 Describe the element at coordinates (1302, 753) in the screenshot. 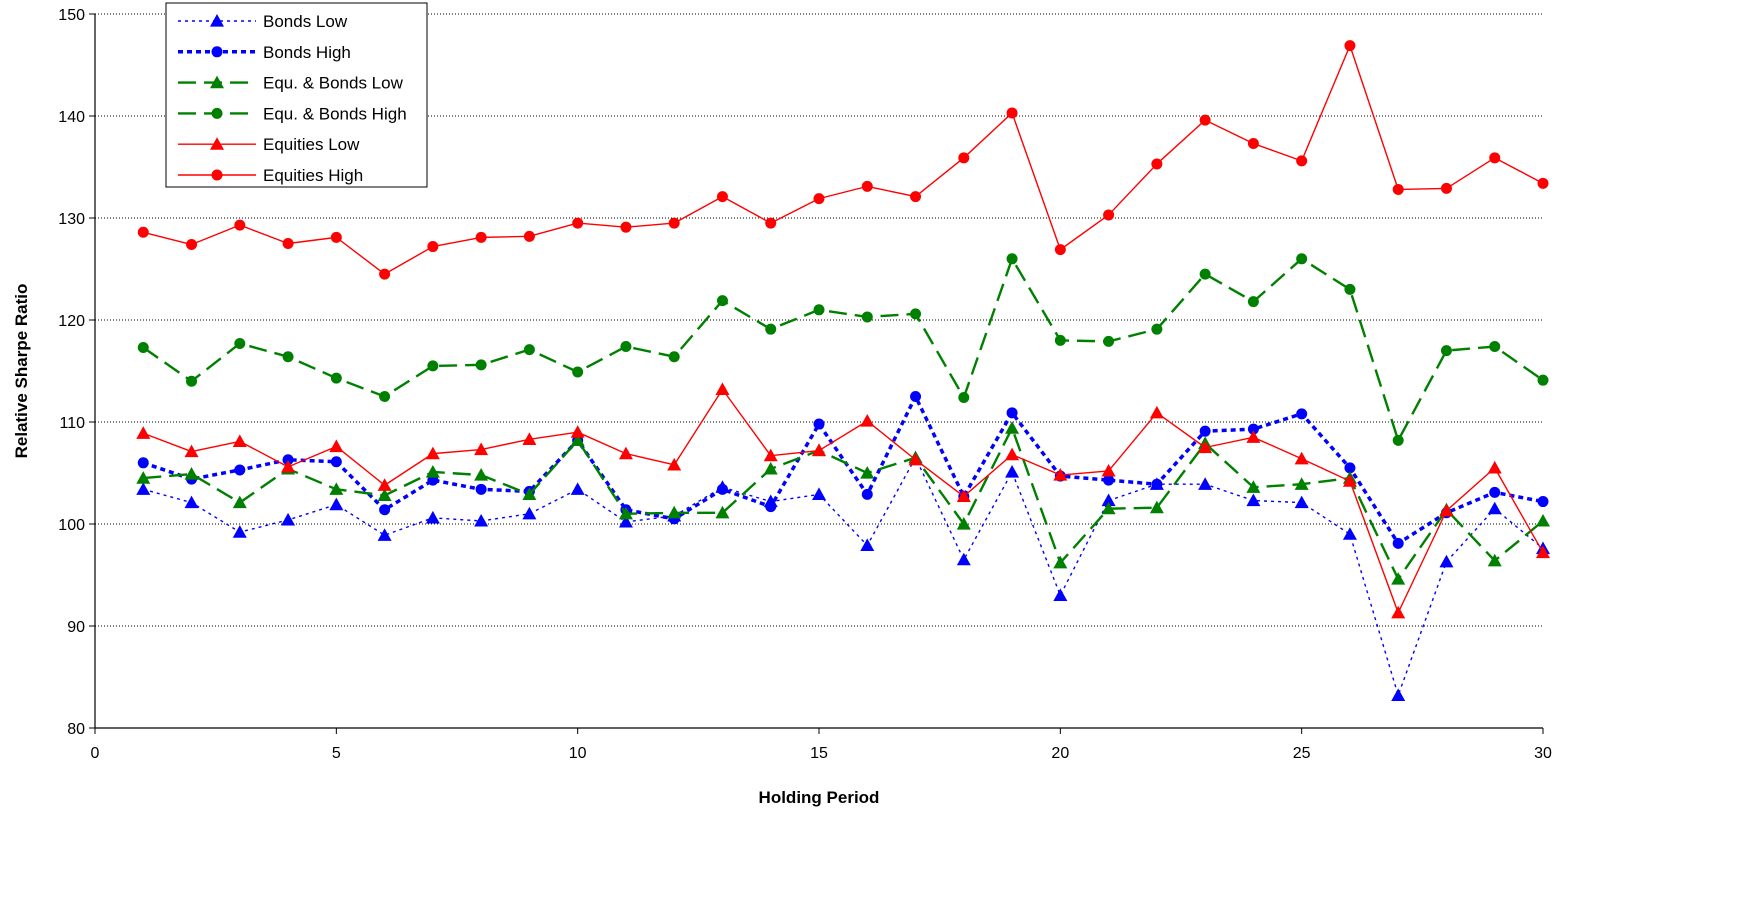

I see `x-tick-label: 25` at that location.